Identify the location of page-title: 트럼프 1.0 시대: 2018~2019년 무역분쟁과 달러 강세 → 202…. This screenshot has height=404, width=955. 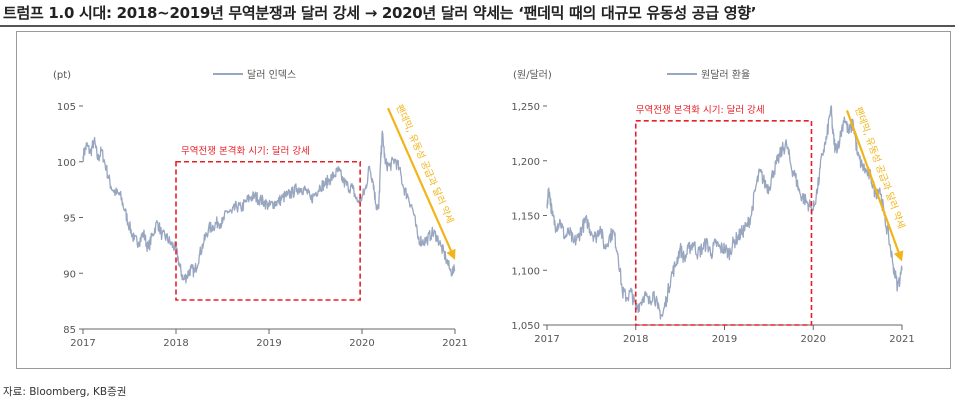
(380, 13).